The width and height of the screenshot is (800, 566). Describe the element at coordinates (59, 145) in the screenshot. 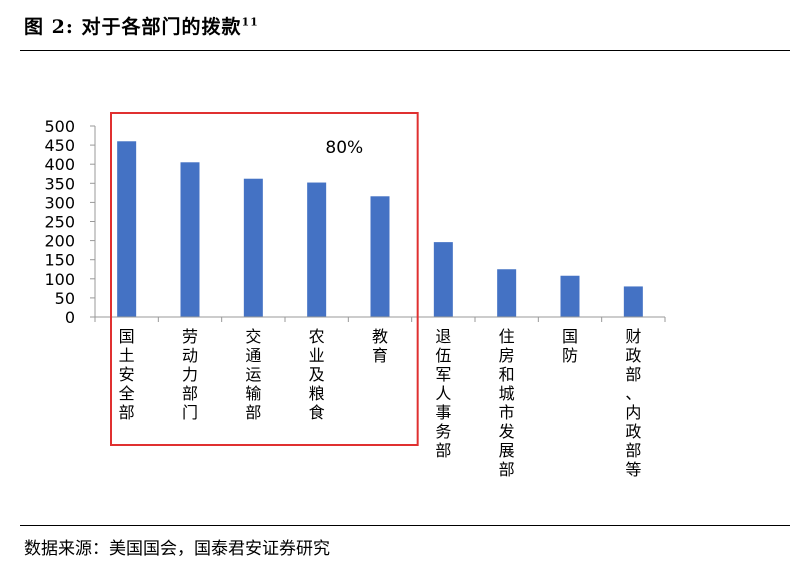

I see `y-tick-label: 450` at that location.